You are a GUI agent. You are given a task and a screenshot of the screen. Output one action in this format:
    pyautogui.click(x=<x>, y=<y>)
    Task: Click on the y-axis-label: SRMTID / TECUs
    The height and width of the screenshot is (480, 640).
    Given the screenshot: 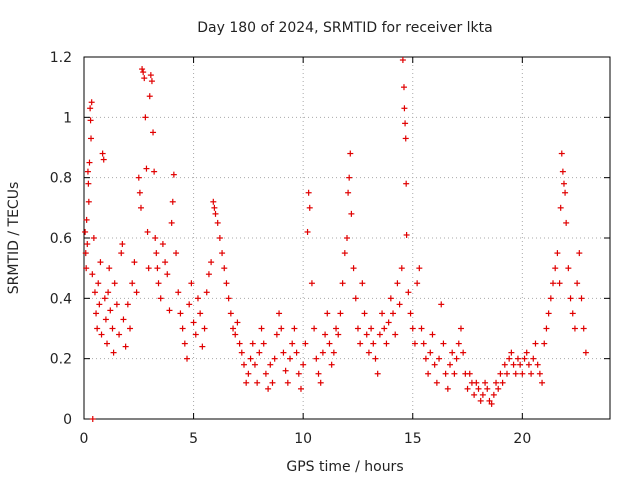 What is the action you would take?
    pyautogui.click(x=14, y=238)
    